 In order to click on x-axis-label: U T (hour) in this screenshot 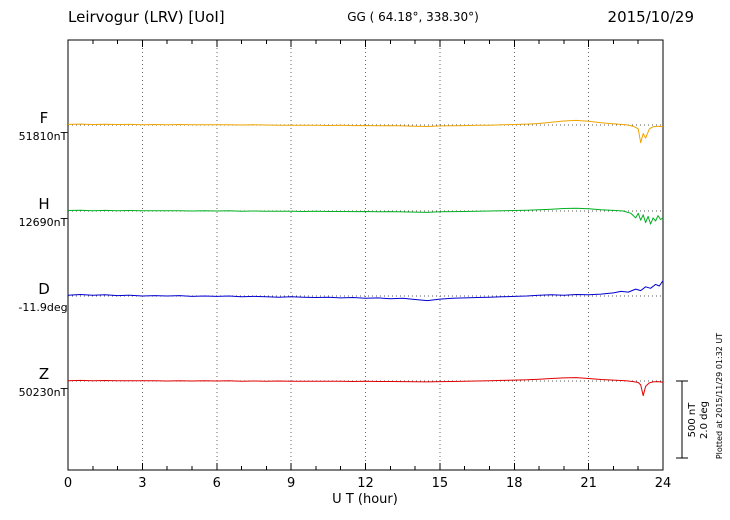, I will do `click(365, 499)`.